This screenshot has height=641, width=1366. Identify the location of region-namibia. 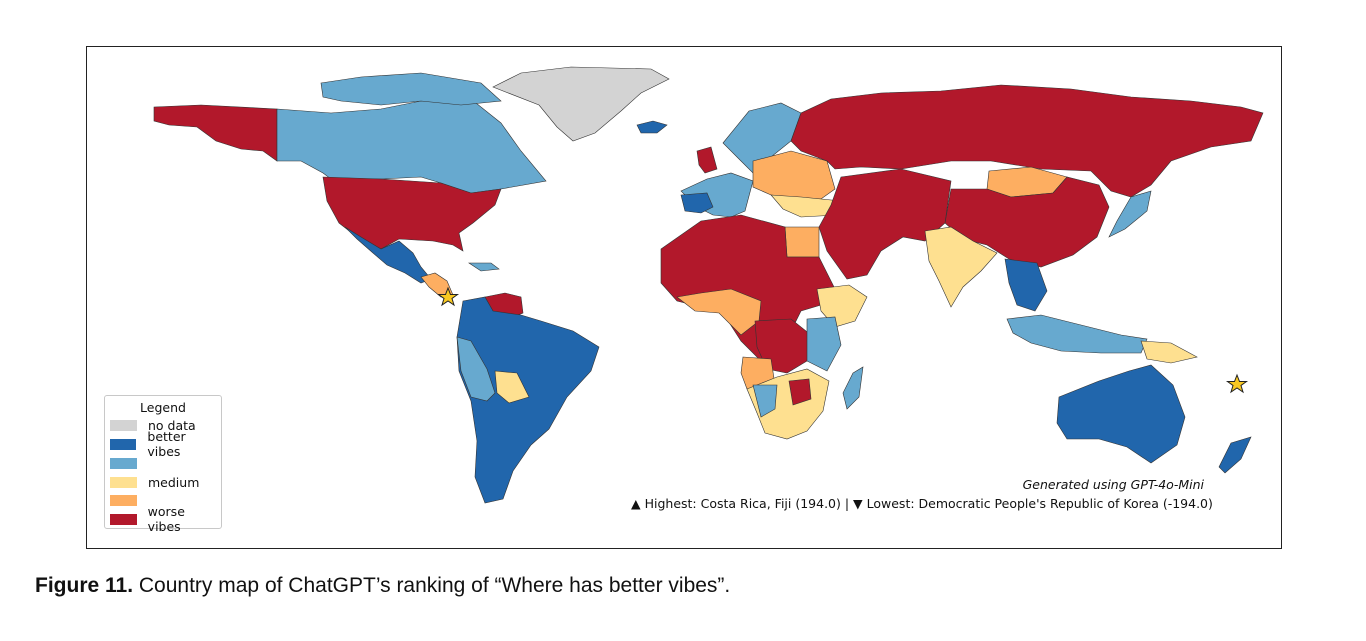
(765, 401).